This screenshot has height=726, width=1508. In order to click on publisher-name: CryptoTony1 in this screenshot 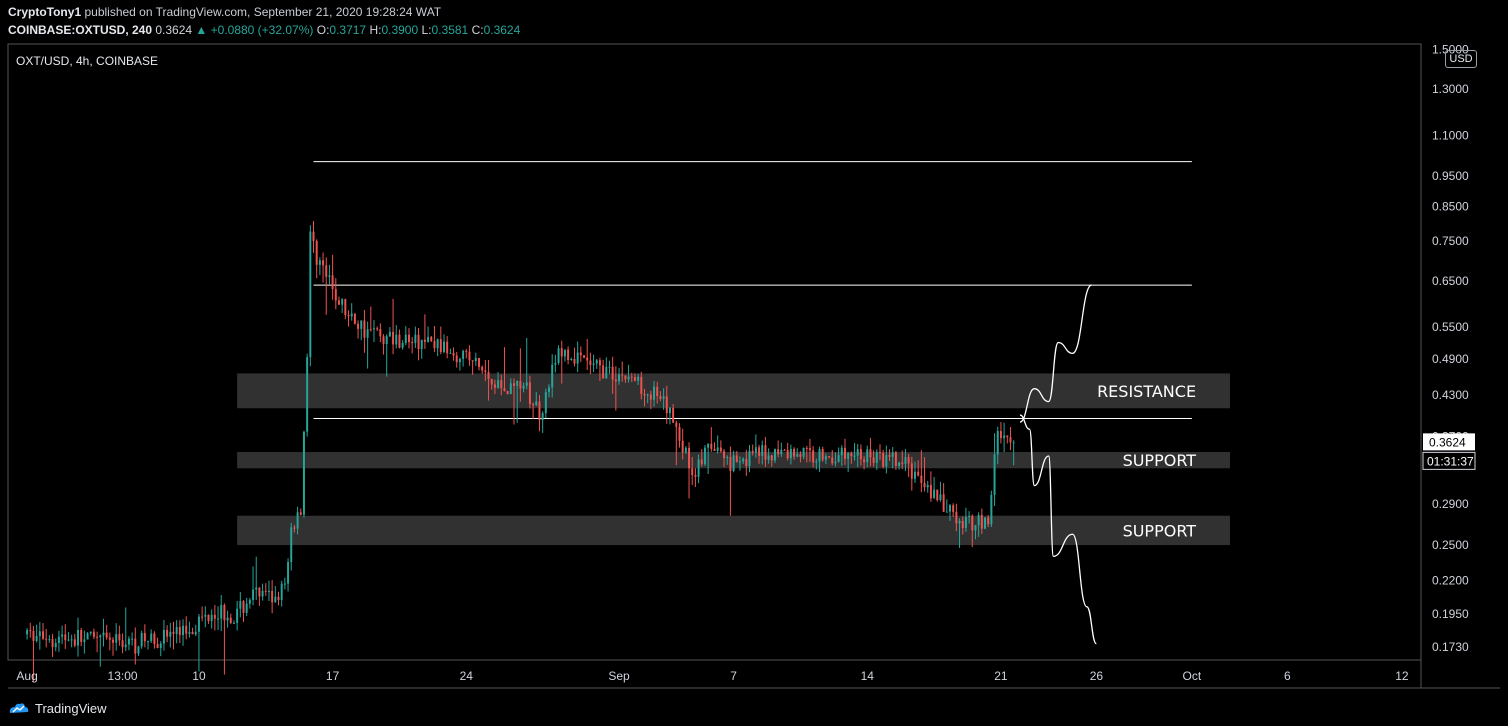, I will do `click(45, 12)`.